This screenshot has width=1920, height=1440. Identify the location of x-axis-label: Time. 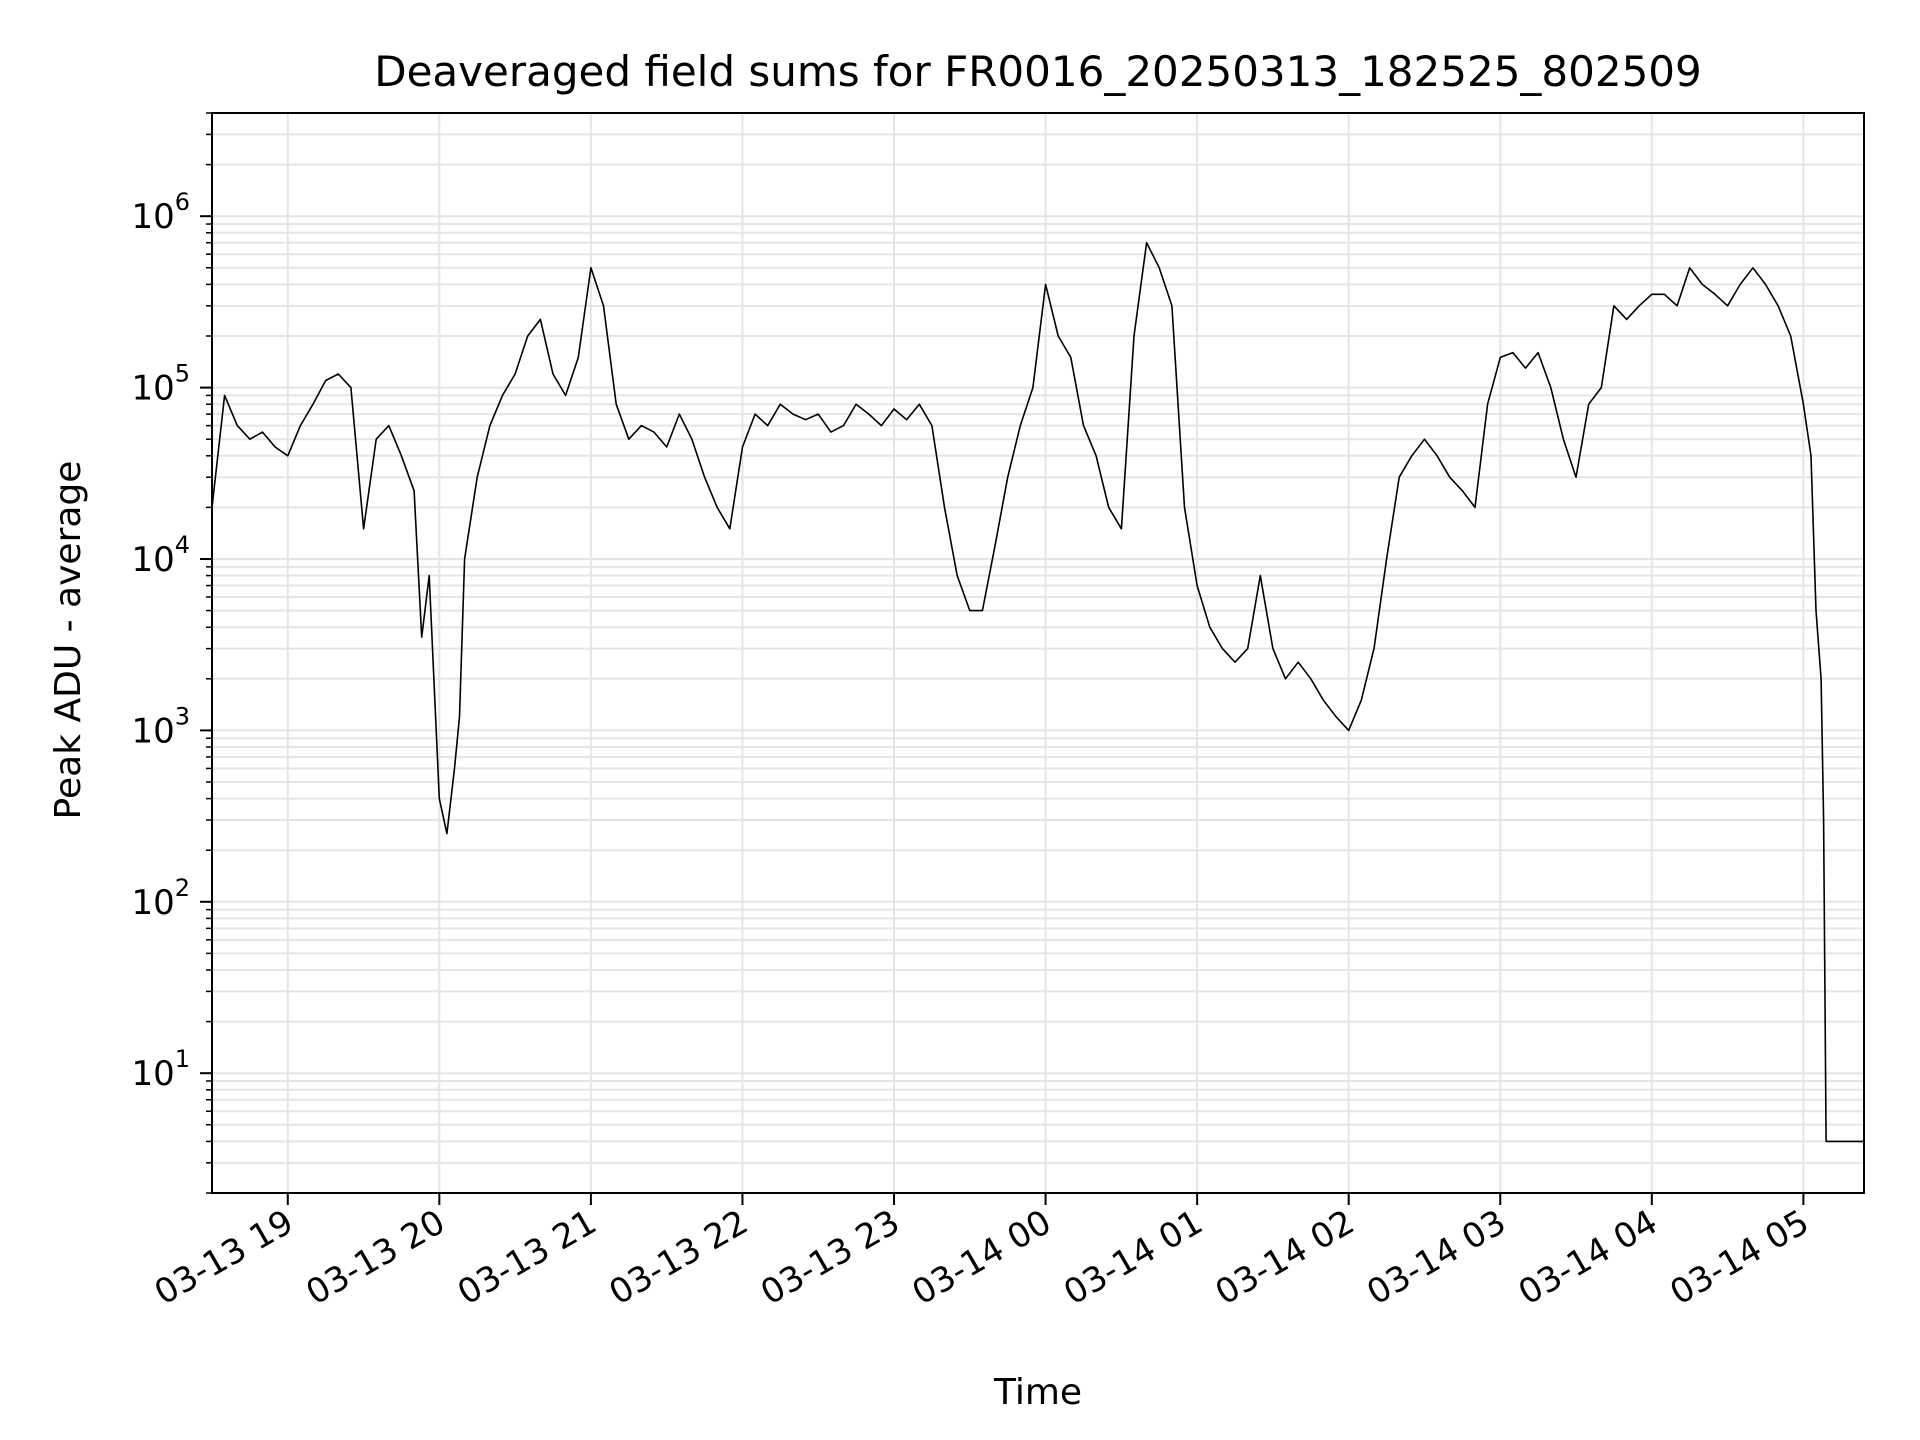
(1037, 1392).